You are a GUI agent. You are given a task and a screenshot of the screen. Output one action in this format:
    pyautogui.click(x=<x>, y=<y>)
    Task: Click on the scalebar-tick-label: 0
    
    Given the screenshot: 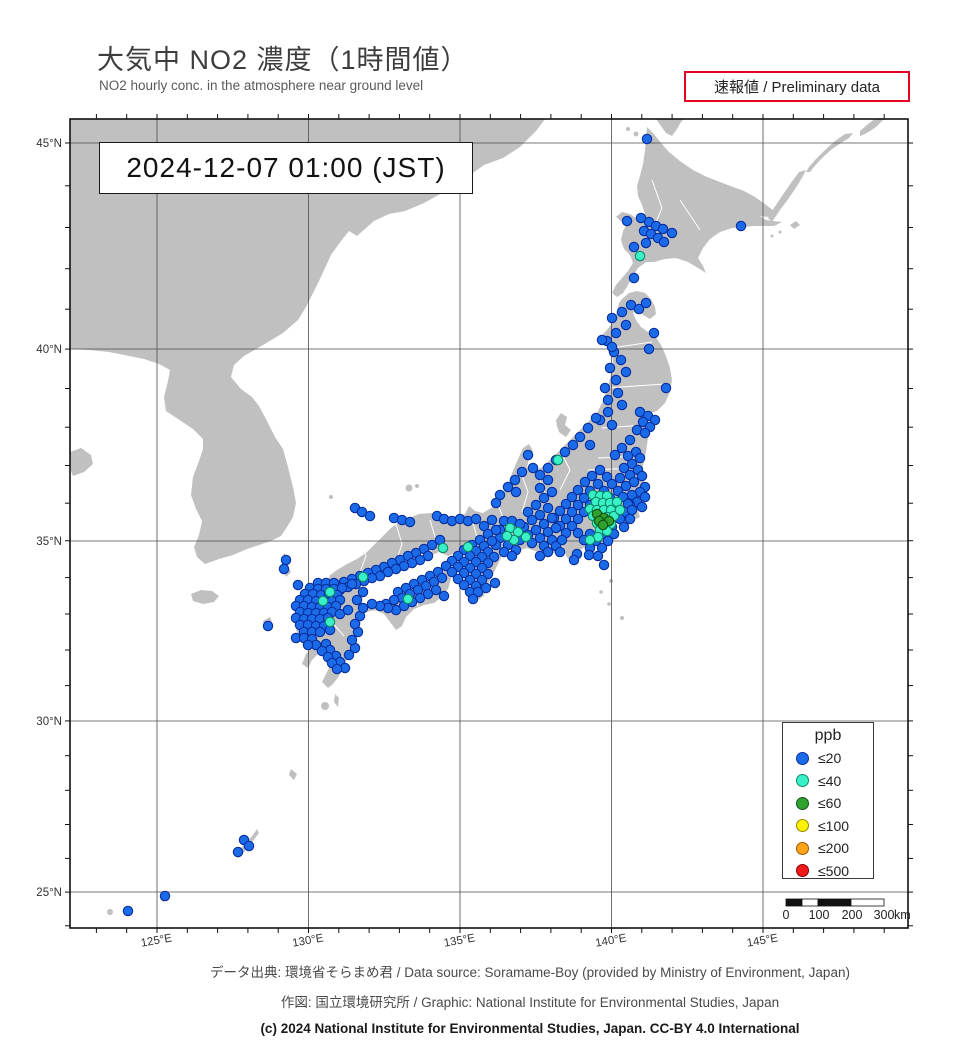 What is the action you would take?
    pyautogui.click(x=786, y=915)
    